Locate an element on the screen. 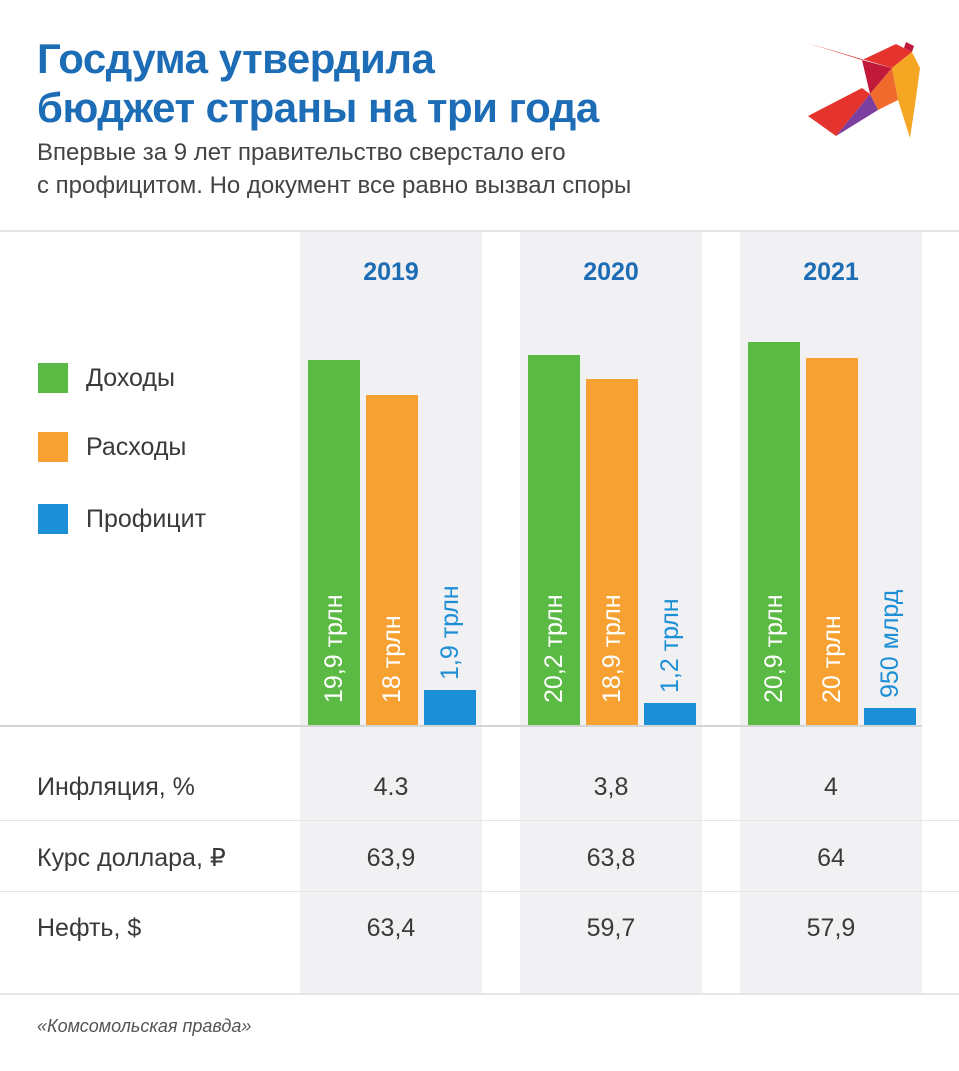  bar-surplus-2019 is located at coordinates (450, 707).